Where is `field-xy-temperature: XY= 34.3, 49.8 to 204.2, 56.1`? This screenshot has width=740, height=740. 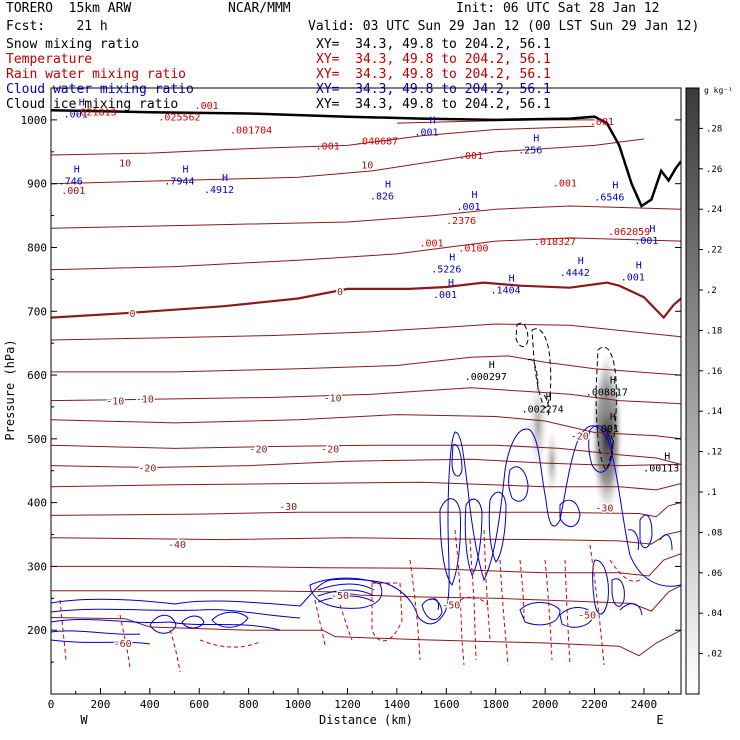 field-xy-temperature: XY= 34.3, 49.8 to 204.2, 56.1 is located at coordinates (433, 59).